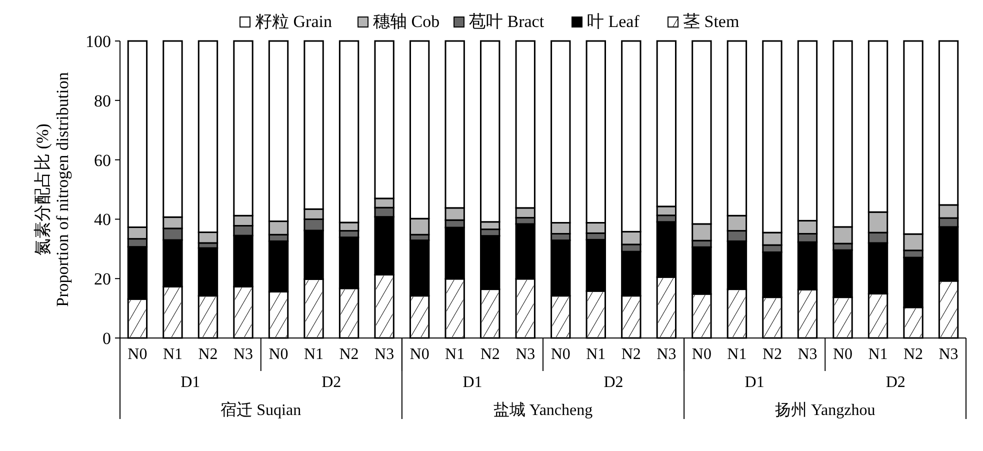 This screenshot has width=983, height=451. I want to click on text: 盐城 Yancheng, so click(543, 410).